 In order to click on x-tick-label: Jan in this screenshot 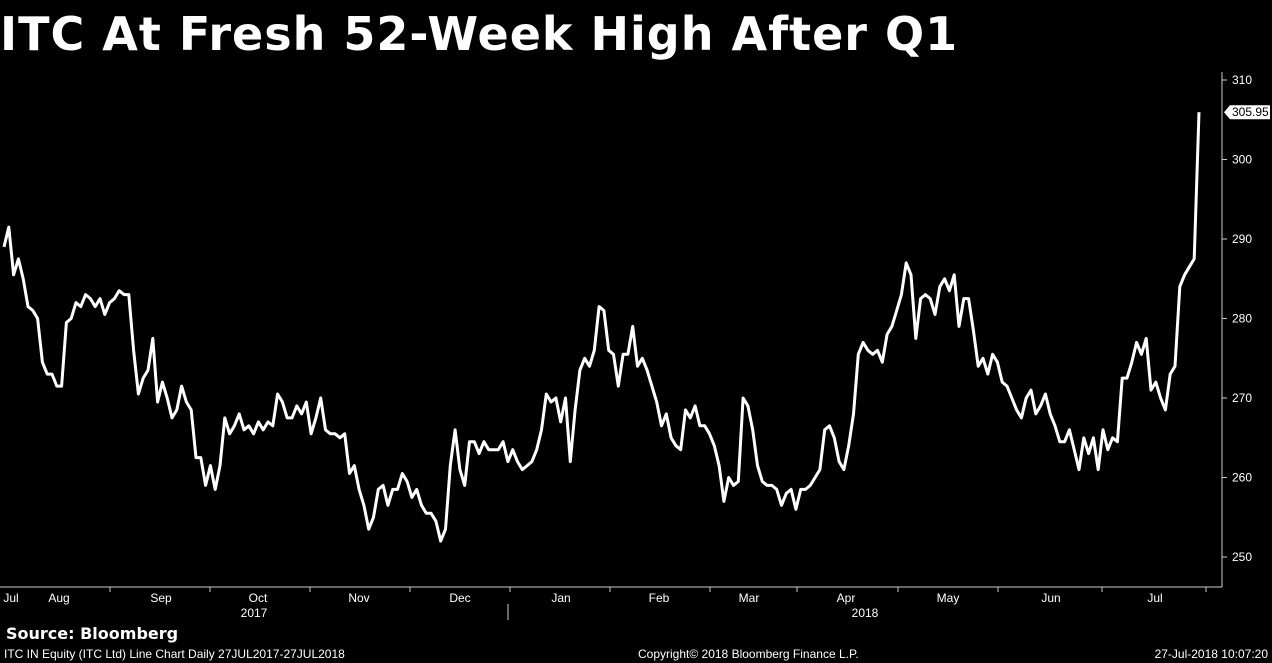, I will do `click(560, 598)`.